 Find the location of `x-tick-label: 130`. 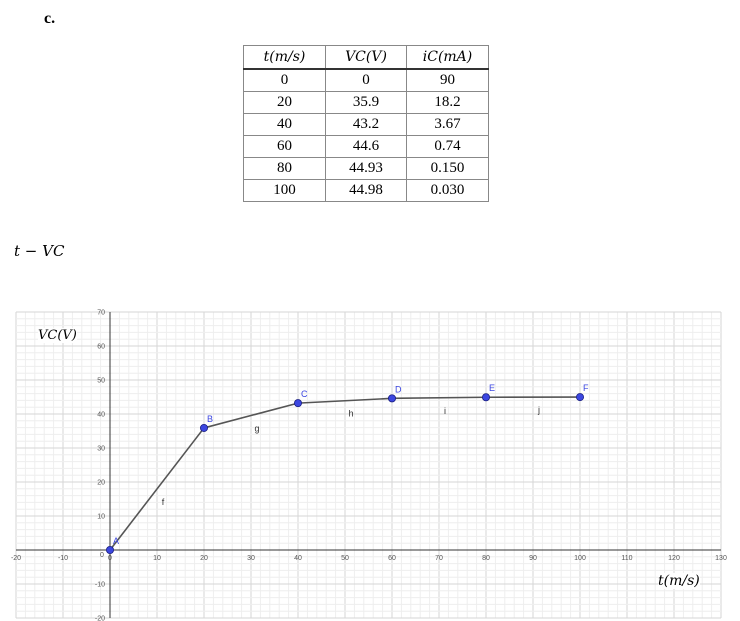

x-tick-label: 130 is located at coordinates (721, 558).